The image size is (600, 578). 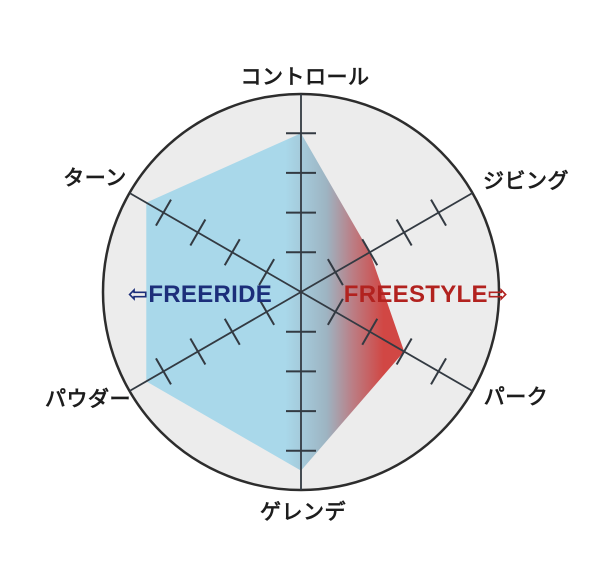 What do you see at coordinates (95, 178) in the screenshot?
I see `axis-label-turn: ターン` at bounding box center [95, 178].